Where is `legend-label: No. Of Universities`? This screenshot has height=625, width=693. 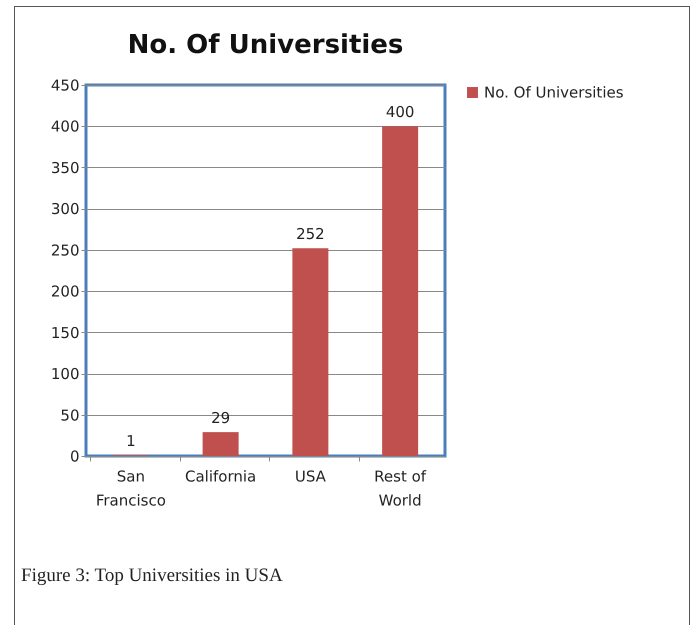
legend-label: No. Of Universities is located at coordinates (554, 93).